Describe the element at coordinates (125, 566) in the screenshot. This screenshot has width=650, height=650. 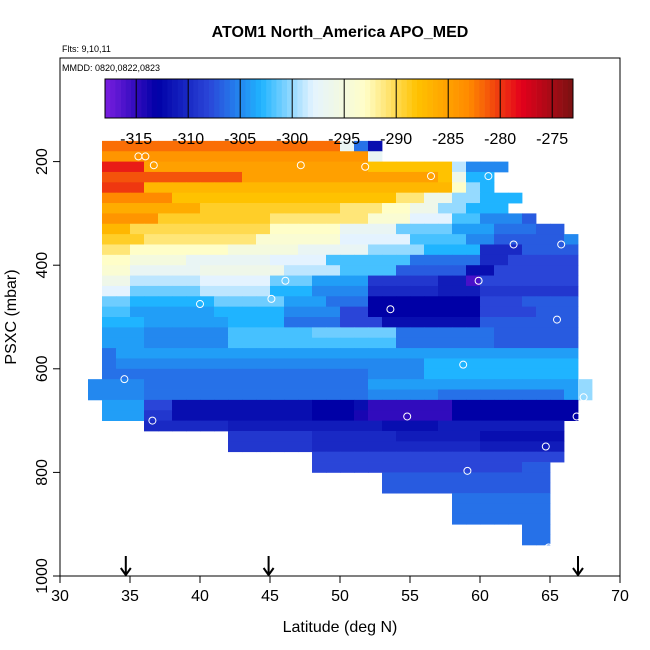
I see `flight-arrow` at that location.